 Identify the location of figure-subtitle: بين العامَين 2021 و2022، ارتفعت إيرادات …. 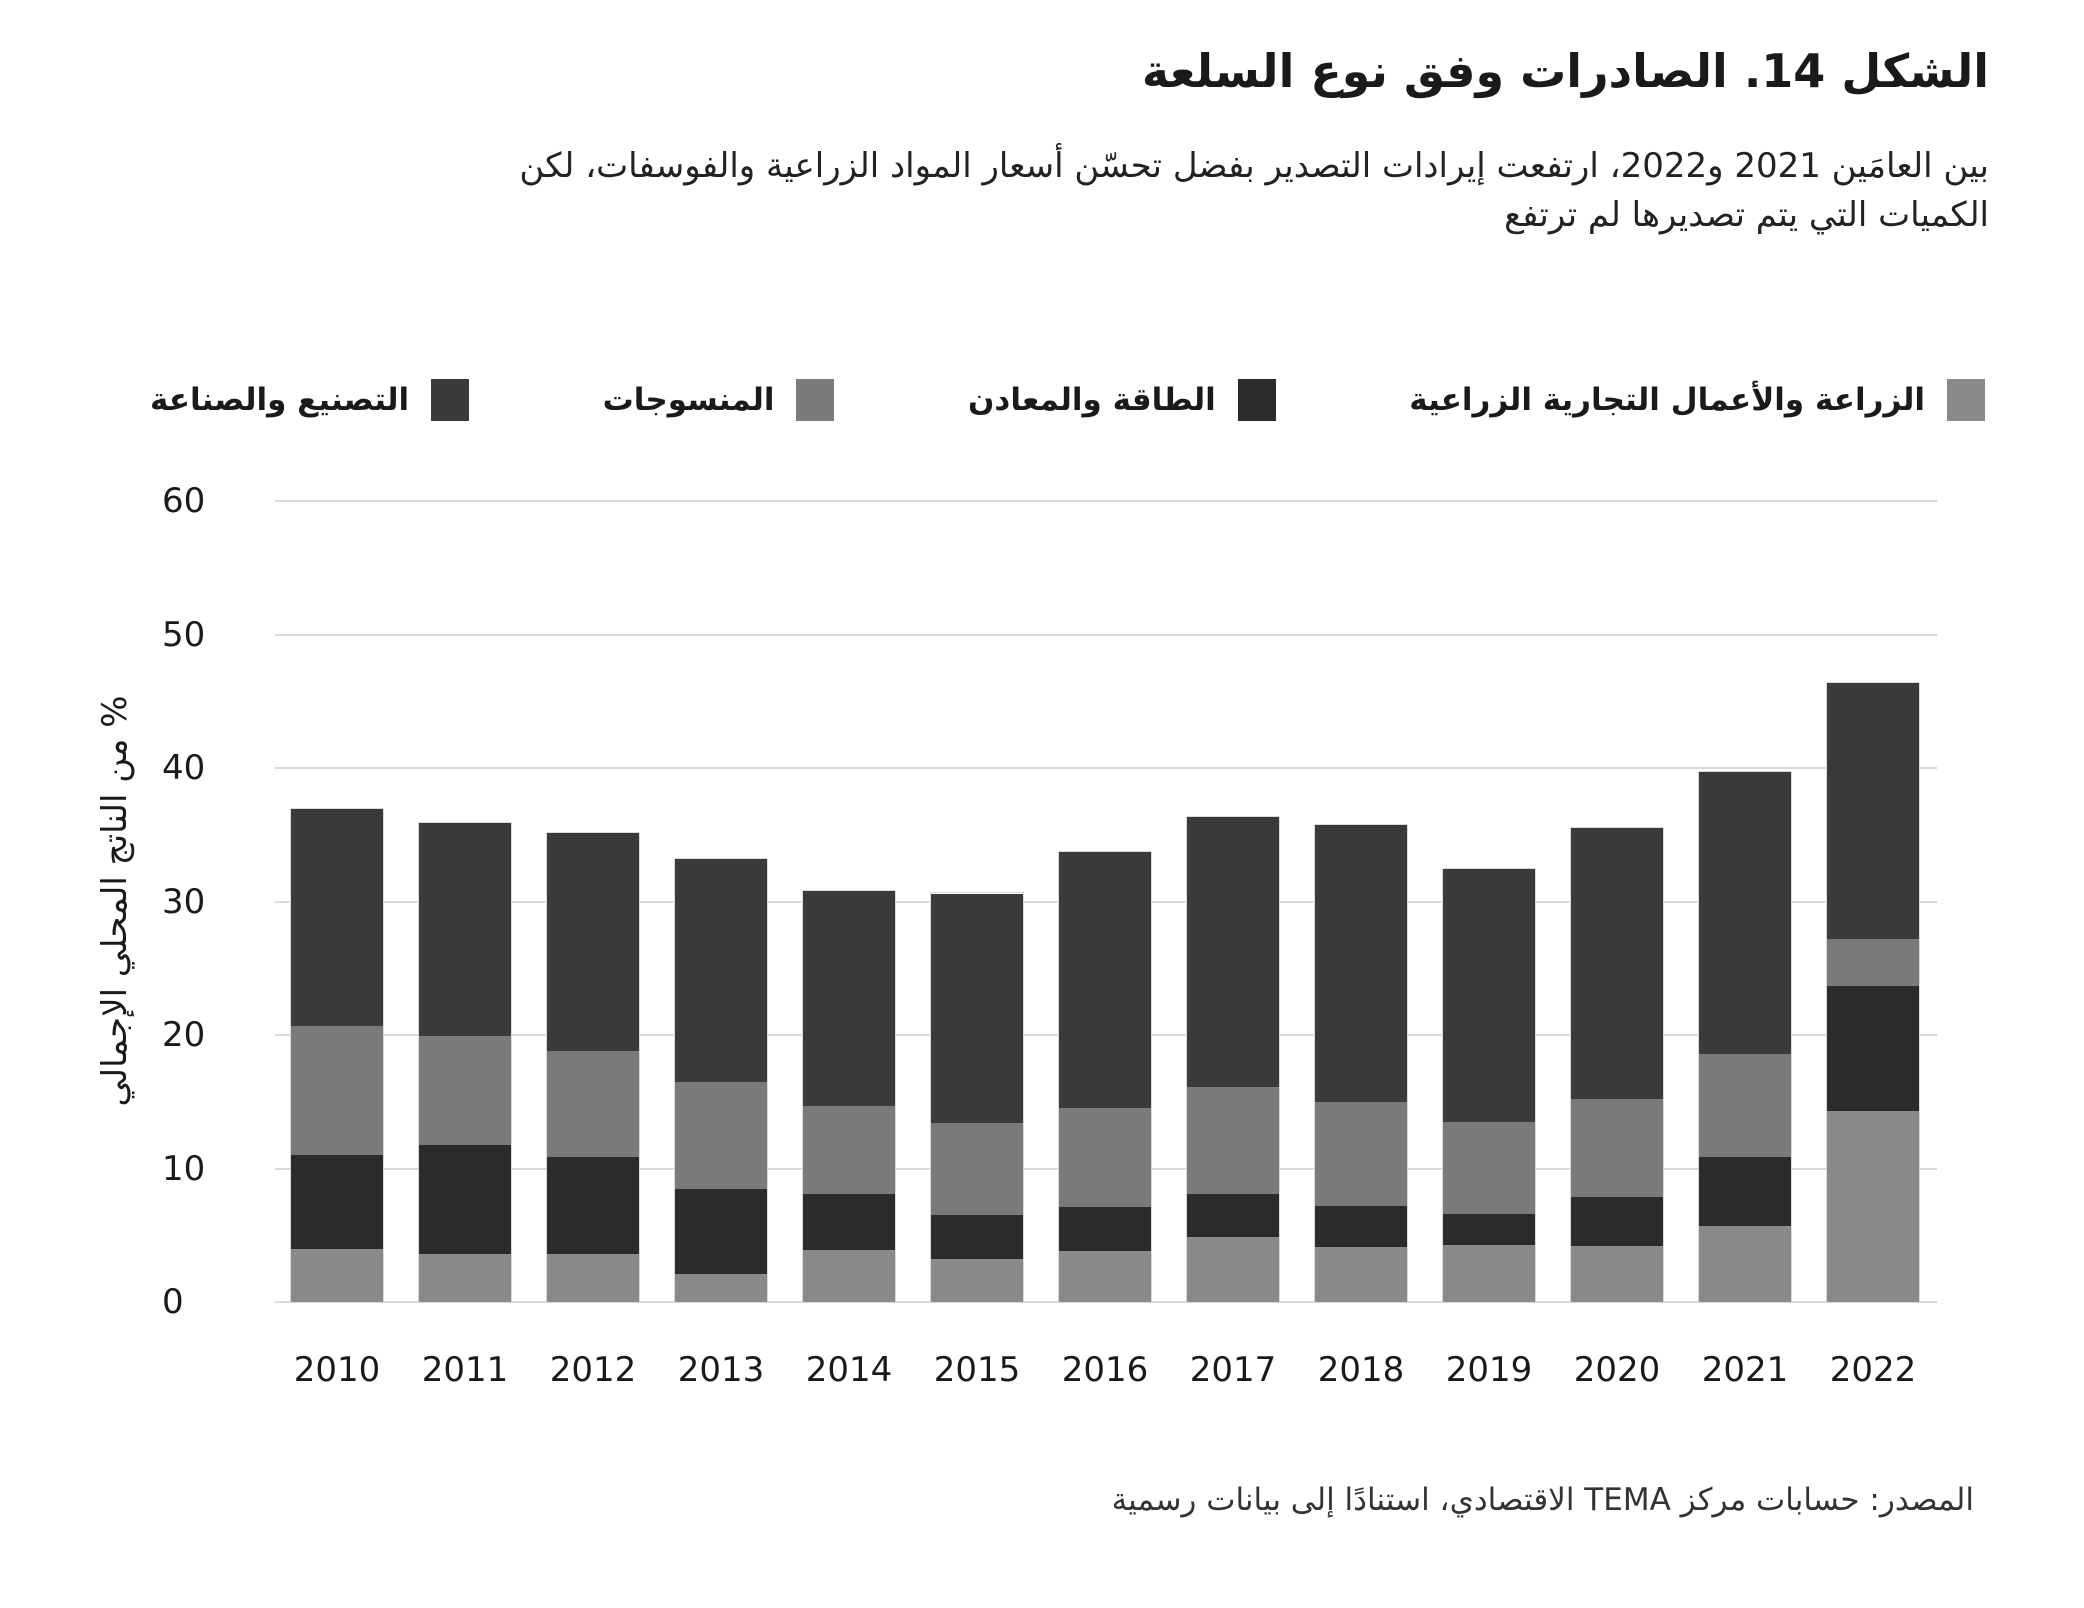
(1042, 191).